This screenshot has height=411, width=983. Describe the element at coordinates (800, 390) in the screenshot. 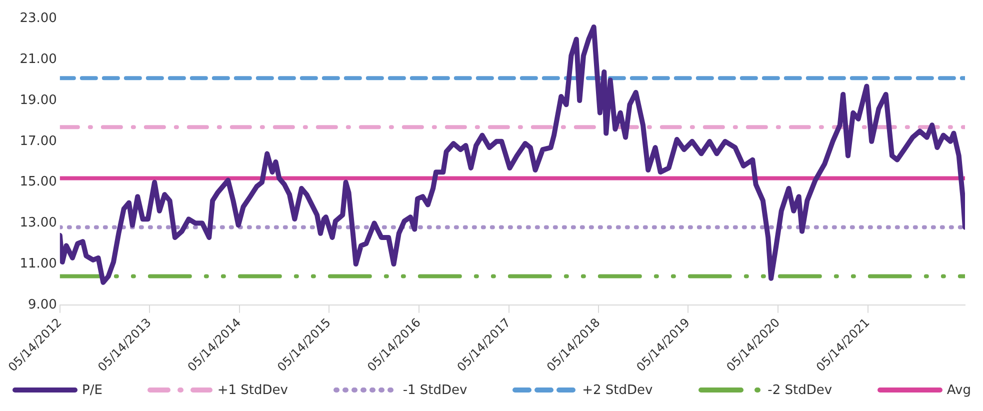

I see `legend-label: -2 StdDev` at that location.